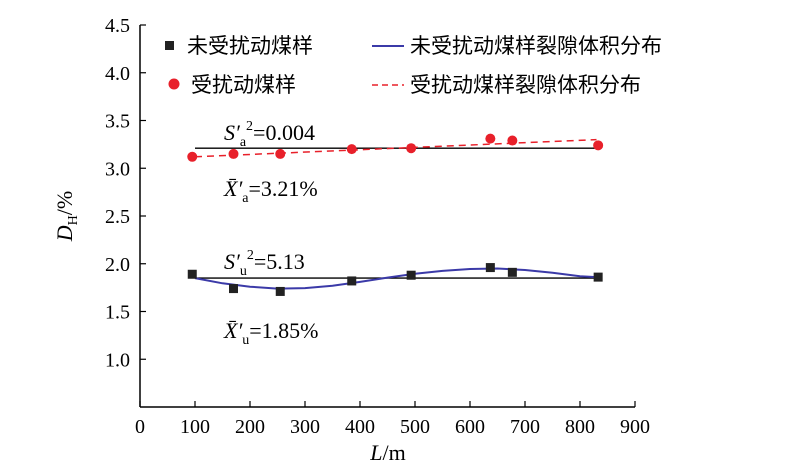 The image size is (800, 471). What do you see at coordinates (284, 132) in the screenshot?
I see `annotation-a-variance-value: =0.004` at bounding box center [284, 132].